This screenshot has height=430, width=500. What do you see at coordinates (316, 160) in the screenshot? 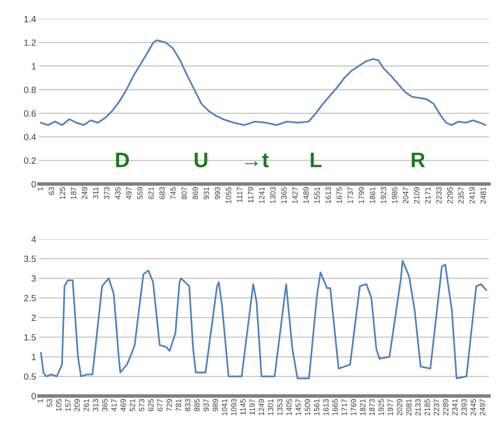
I see `annotation: L` at bounding box center [316, 160].